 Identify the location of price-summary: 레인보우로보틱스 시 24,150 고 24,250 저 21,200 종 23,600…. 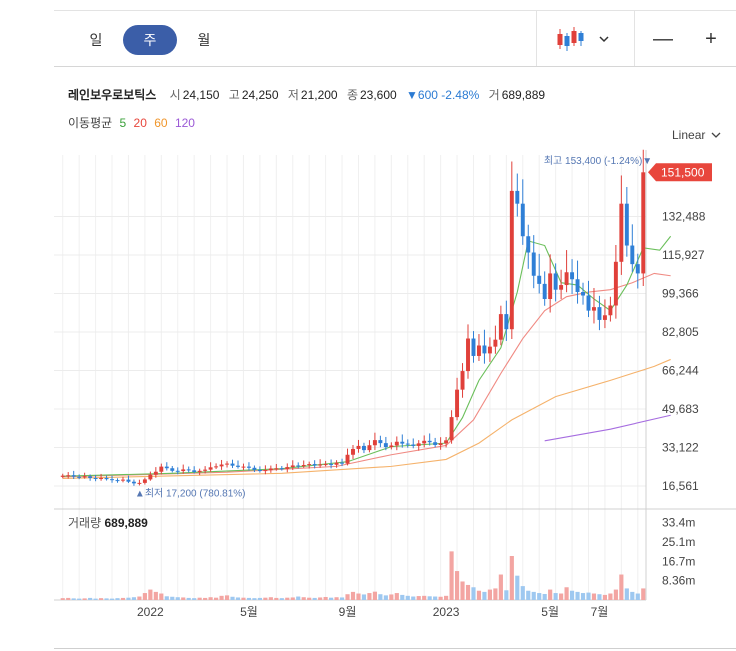
(309, 94).